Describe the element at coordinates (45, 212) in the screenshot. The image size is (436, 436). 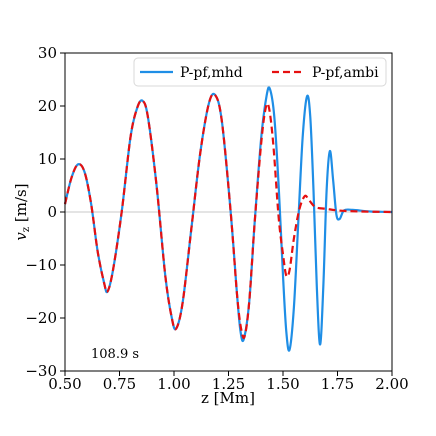
I see `y-axis: −30 −20 −10 0 10 20 30` at that location.